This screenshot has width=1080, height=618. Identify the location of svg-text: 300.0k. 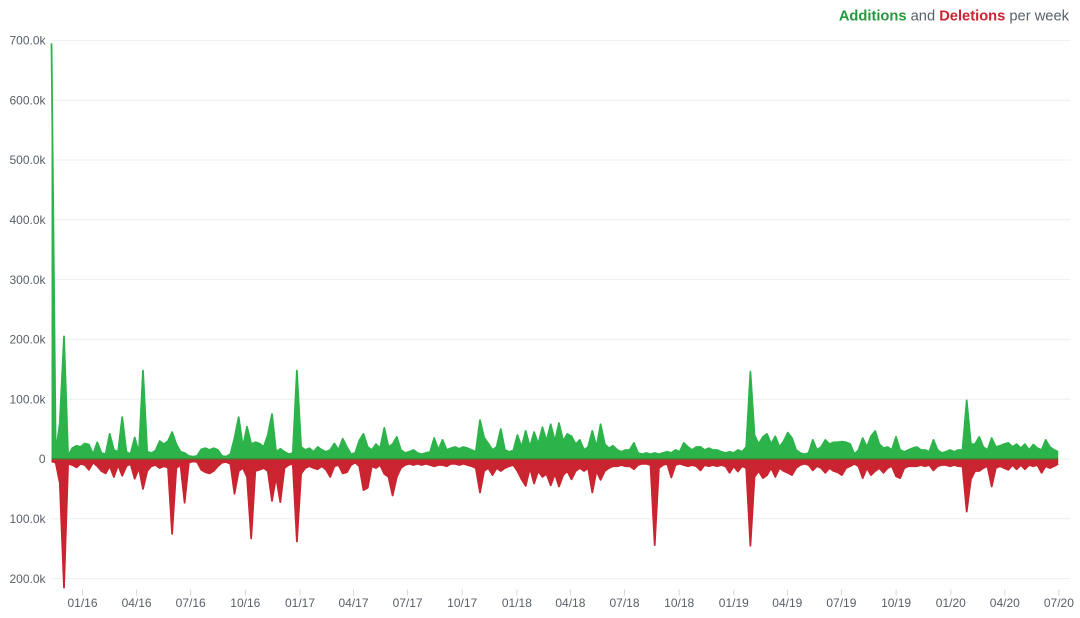
(27, 280).